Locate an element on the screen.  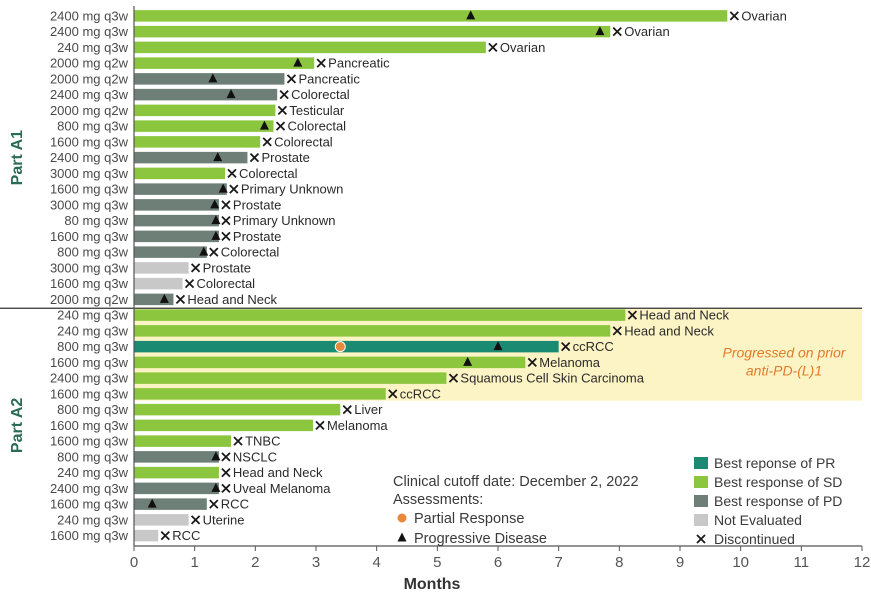
dose-label: 3000 mg q3w is located at coordinates (89, 267).